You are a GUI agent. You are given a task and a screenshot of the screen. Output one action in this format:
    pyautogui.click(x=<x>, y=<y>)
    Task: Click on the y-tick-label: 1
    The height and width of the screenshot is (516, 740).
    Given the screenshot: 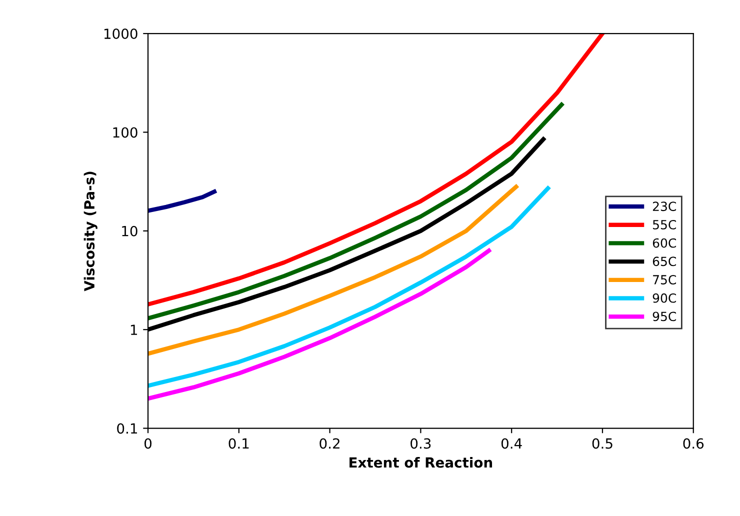 What is the action you would take?
    pyautogui.click(x=133, y=329)
    